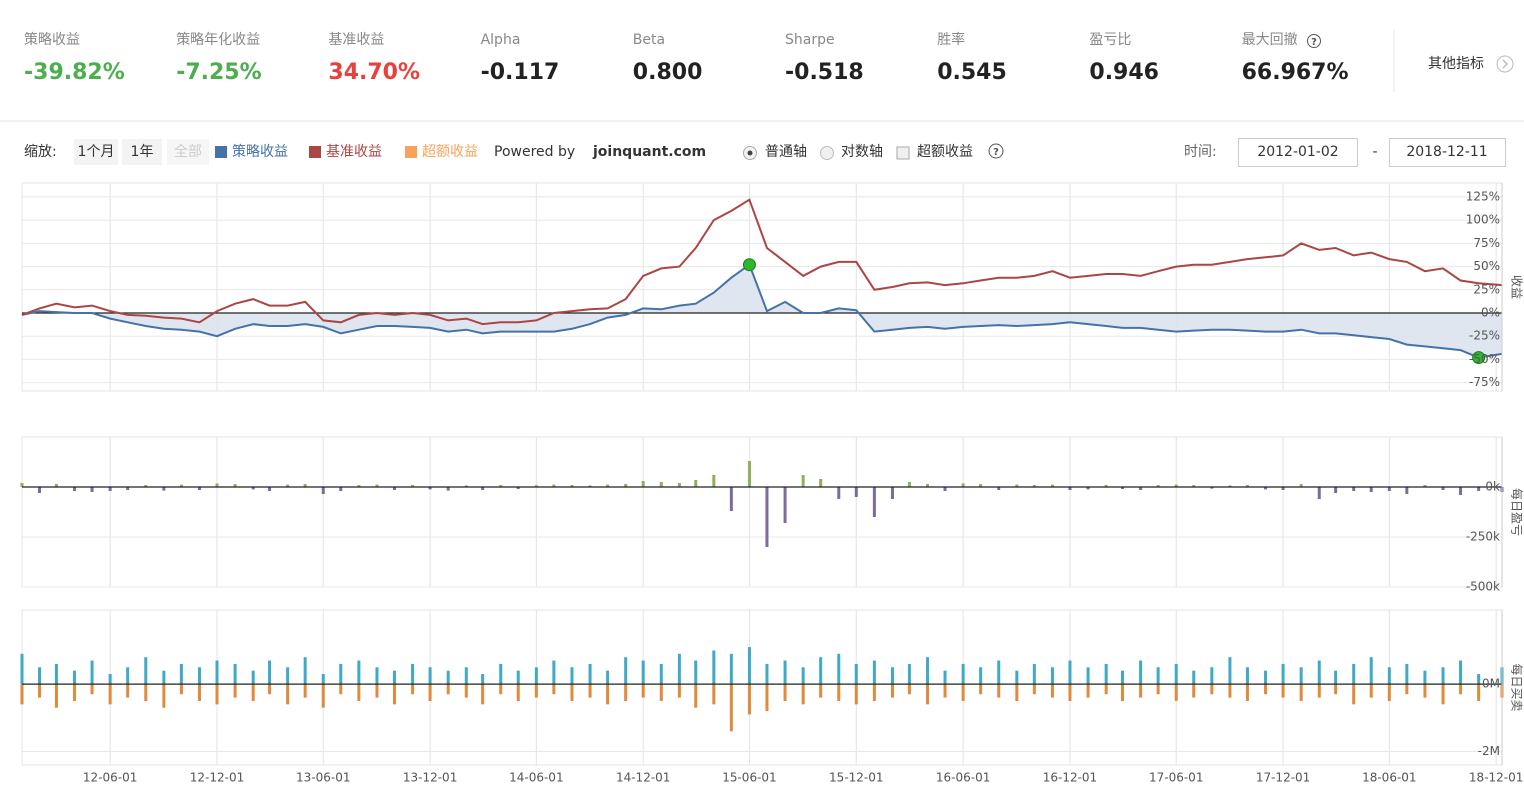  Describe the element at coordinates (824, 72) in the screenshot. I see `metric-value: -0.518` at that location.